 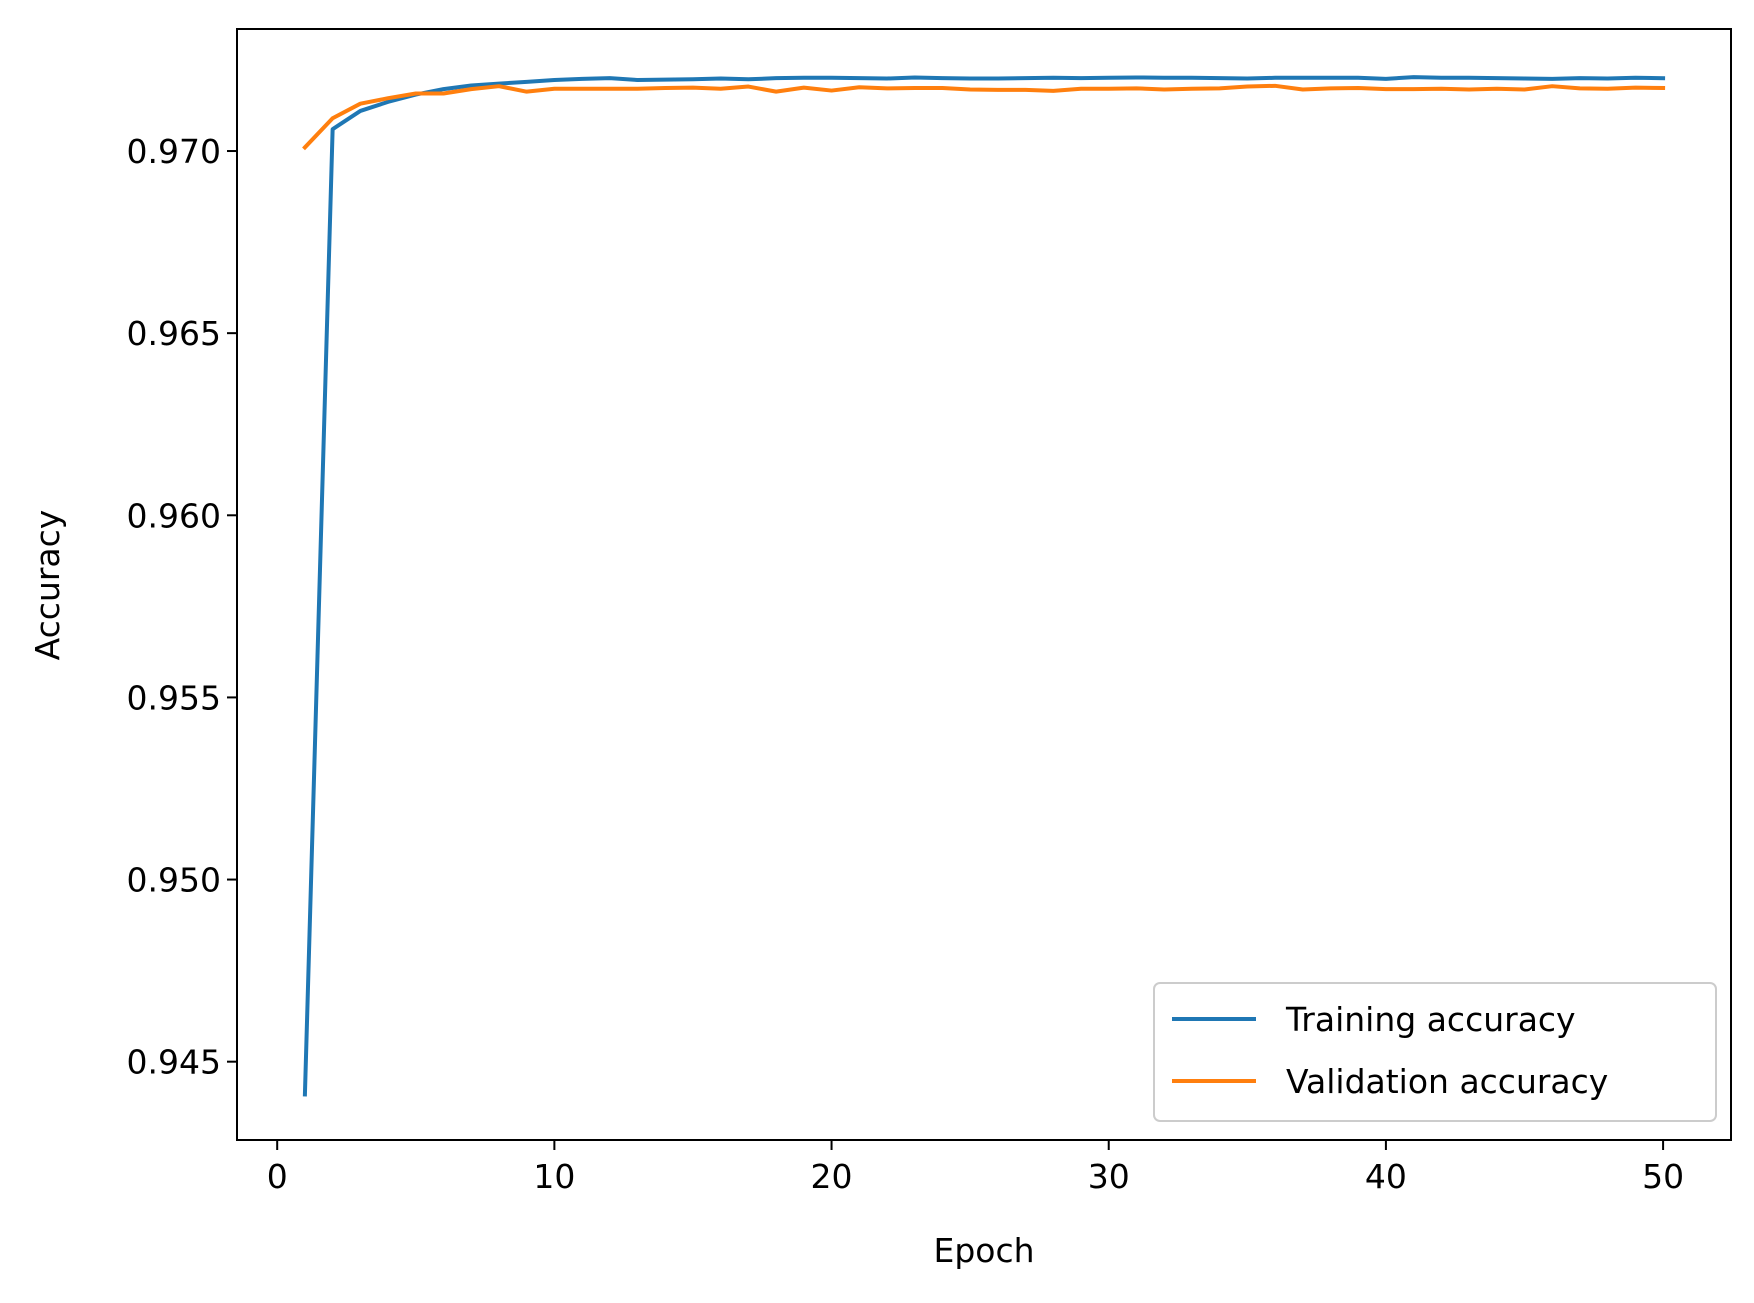 What do you see at coordinates (174, 880) in the screenshot?
I see `y-tick-label: 0.950` at bounding box center [174, 880].